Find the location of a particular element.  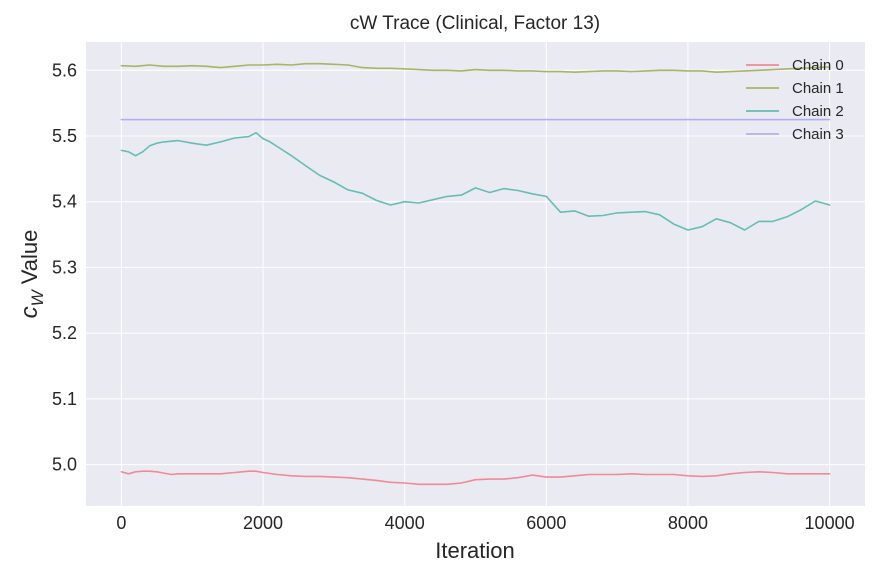

x-tick-label: 8000 is located at coordinates (688, 523).